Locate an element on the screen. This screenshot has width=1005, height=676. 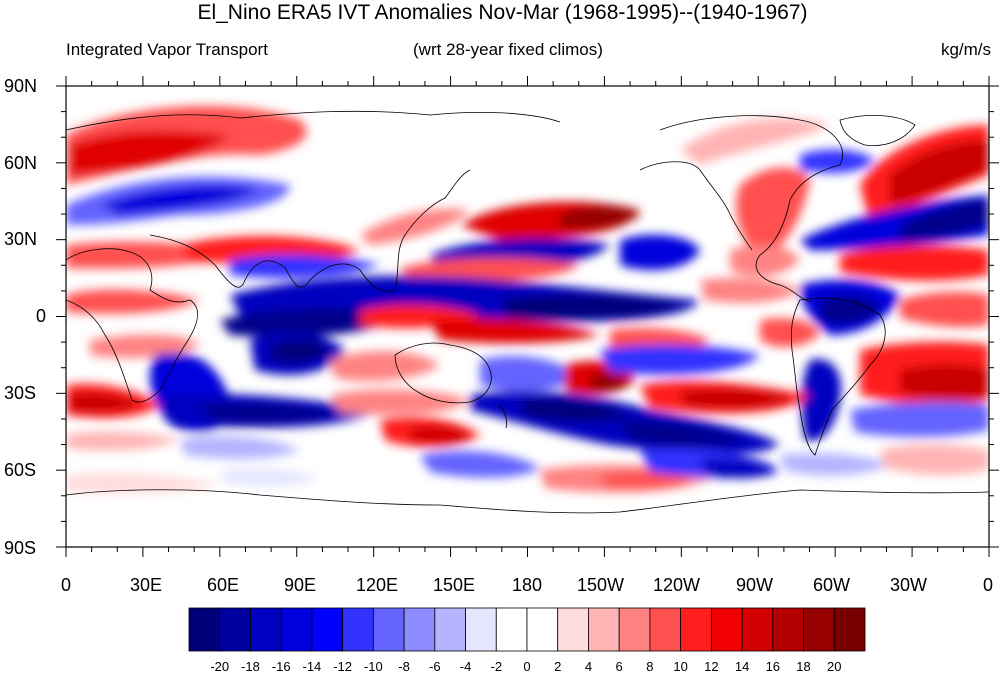
coastline-australia is located at coordinates (443, 373).